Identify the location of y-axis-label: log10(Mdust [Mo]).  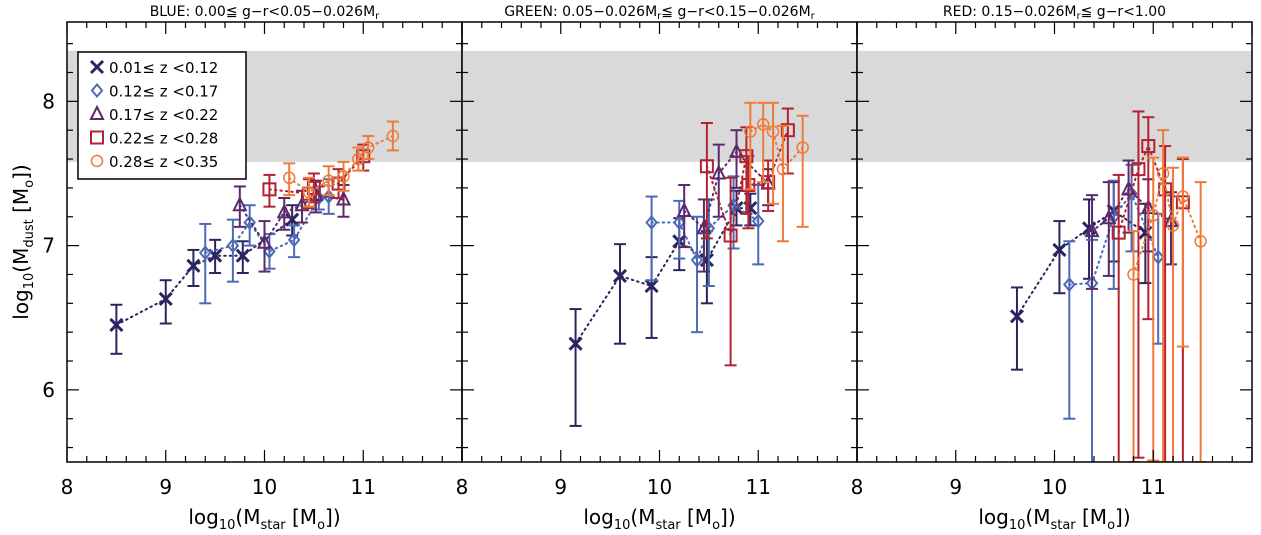
(23, 241).